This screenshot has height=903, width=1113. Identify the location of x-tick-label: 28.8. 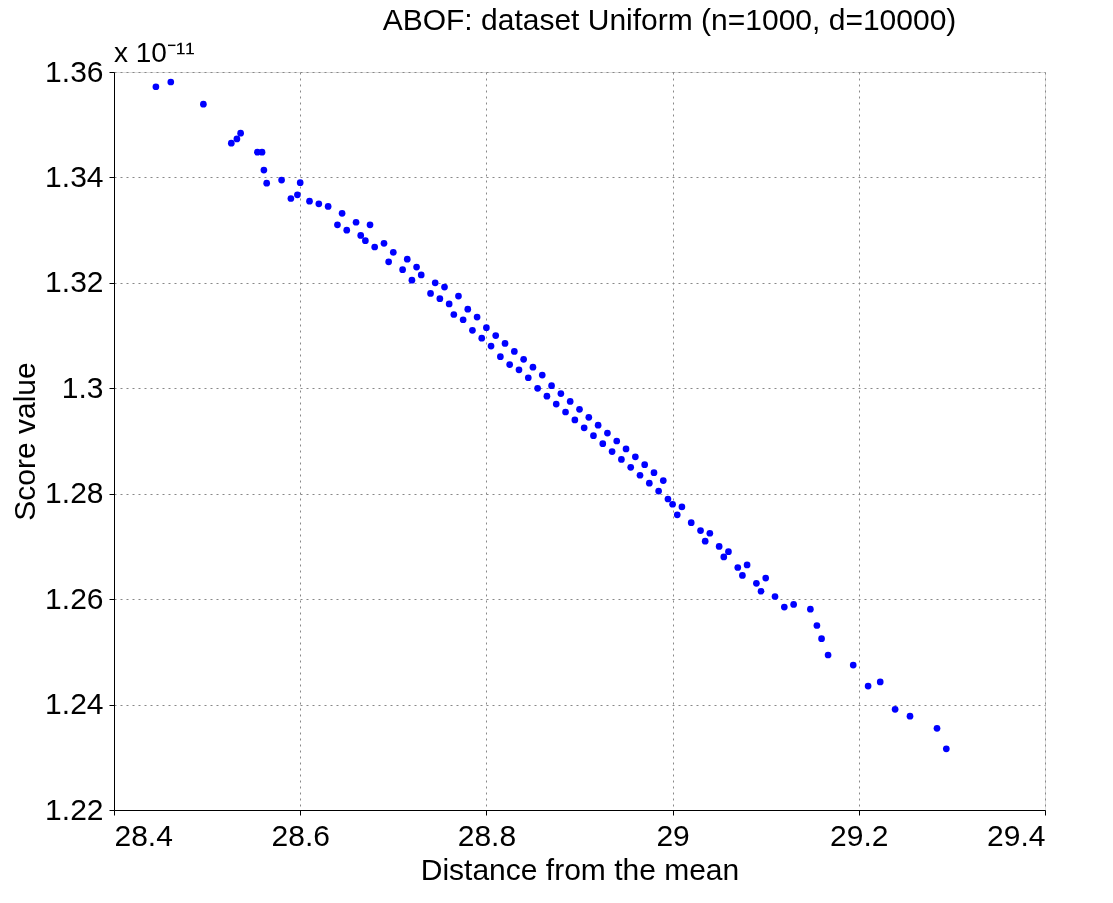
(487, 835).